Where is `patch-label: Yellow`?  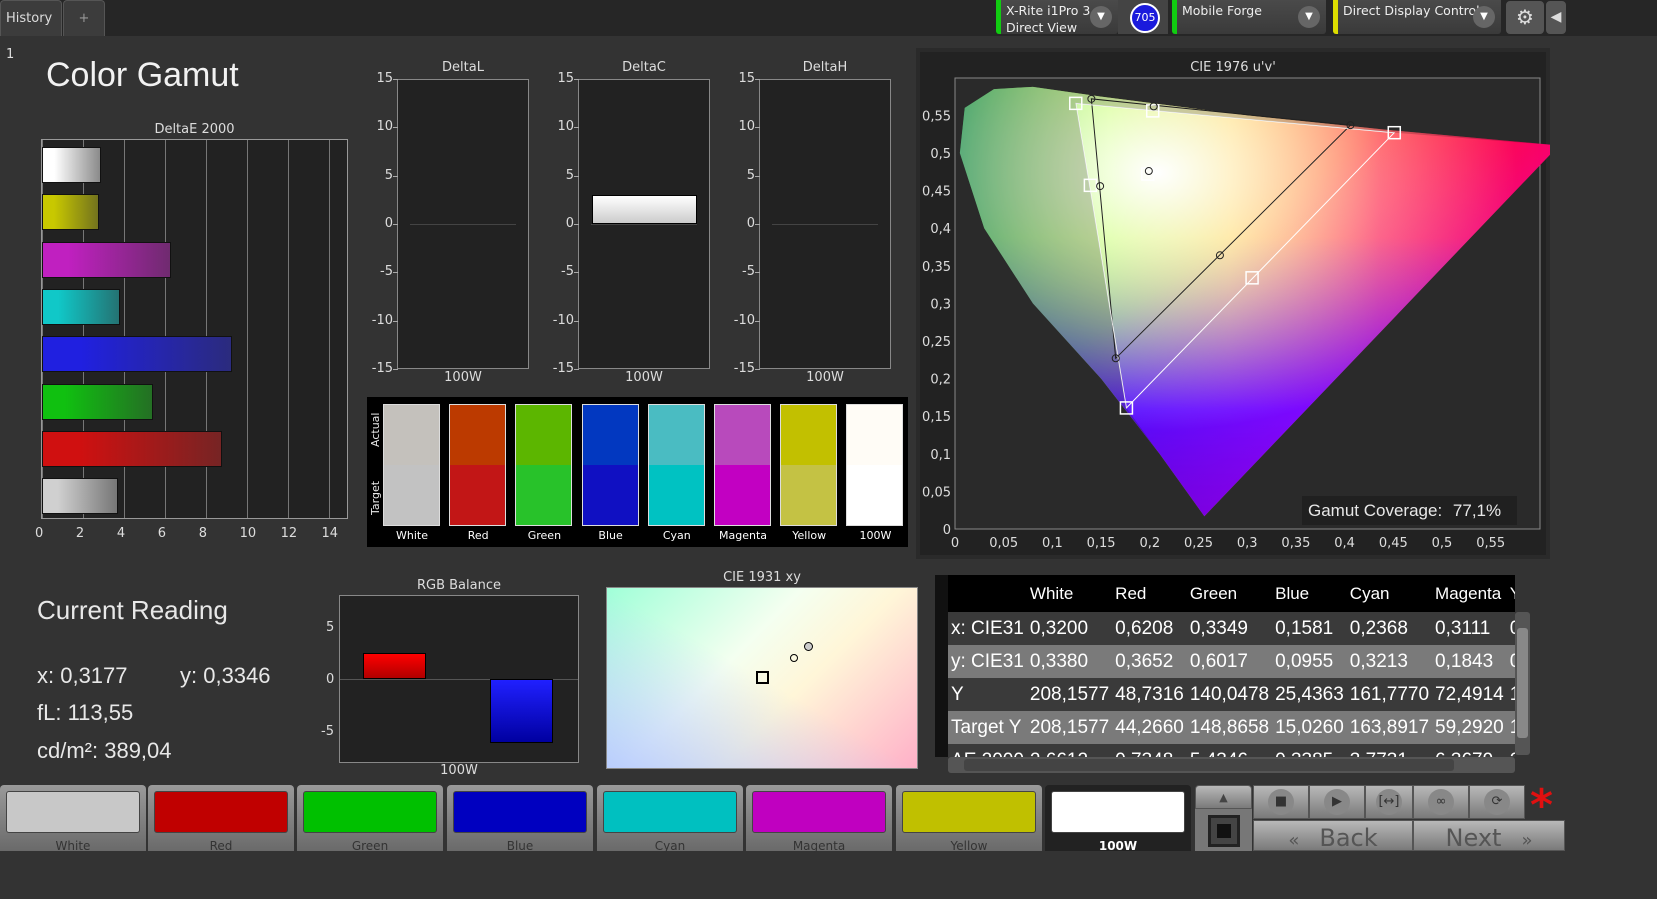 patch-label: Yellow is located at coordinates (969, 846).